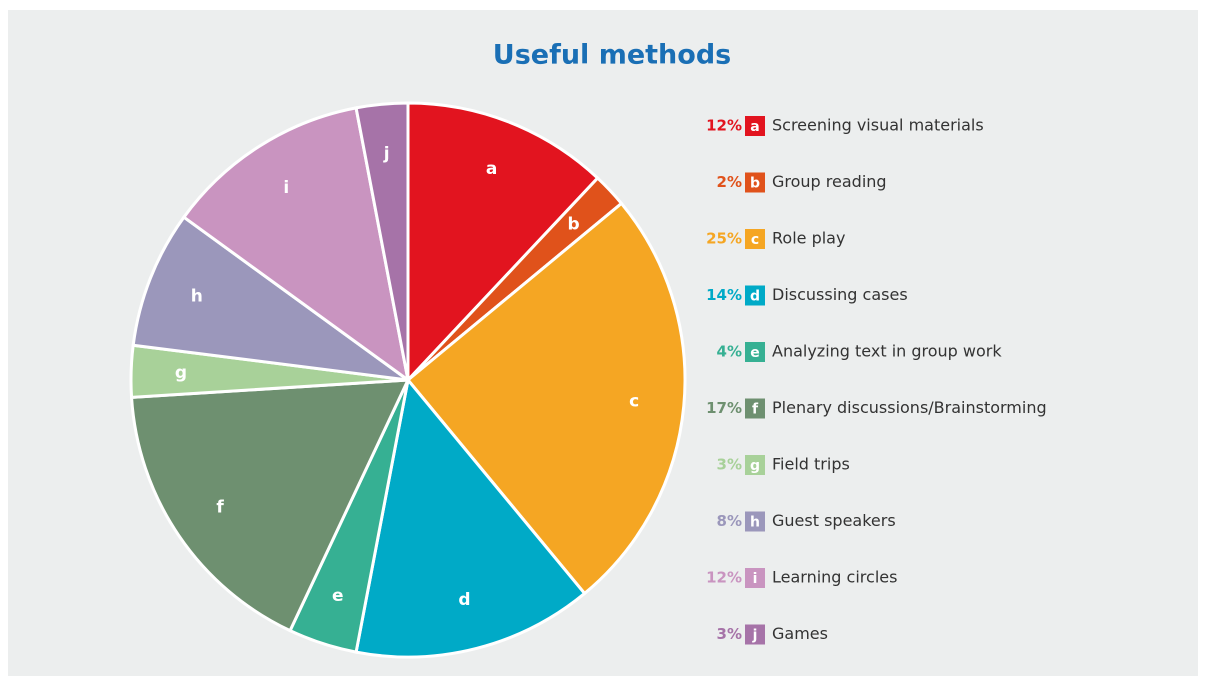  I want to click on legend-letter: d, so click(755, 297).